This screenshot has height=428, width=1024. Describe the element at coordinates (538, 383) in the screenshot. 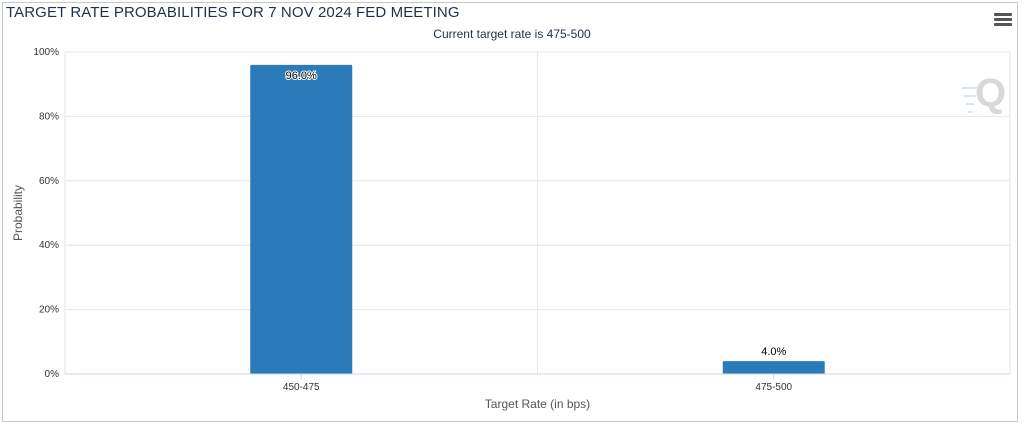

I see `x-axis-ticks: 450-475 475-500` at that location.